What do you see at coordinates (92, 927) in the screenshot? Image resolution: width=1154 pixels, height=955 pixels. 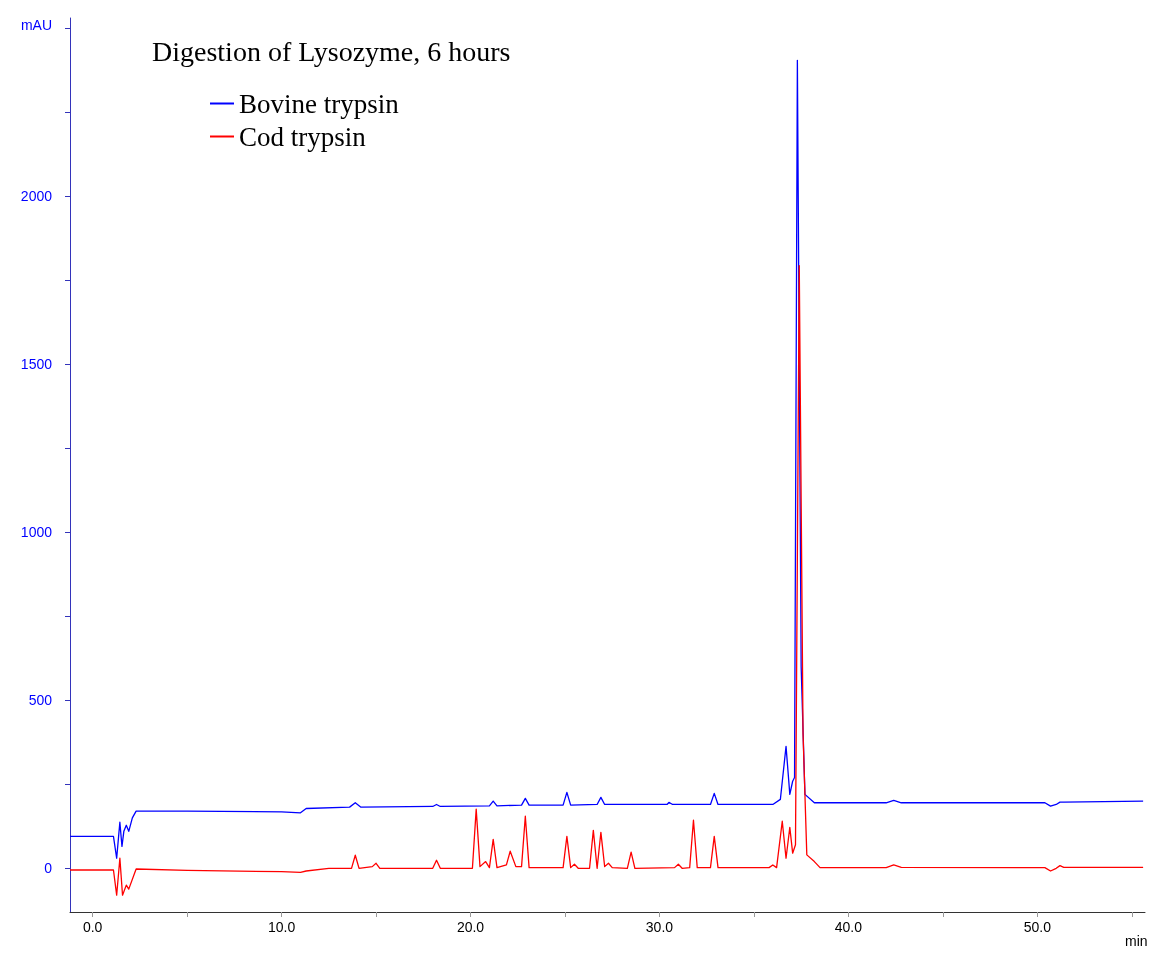 I see `x-tick-label: 0.0` at bounding box center [92, 927].